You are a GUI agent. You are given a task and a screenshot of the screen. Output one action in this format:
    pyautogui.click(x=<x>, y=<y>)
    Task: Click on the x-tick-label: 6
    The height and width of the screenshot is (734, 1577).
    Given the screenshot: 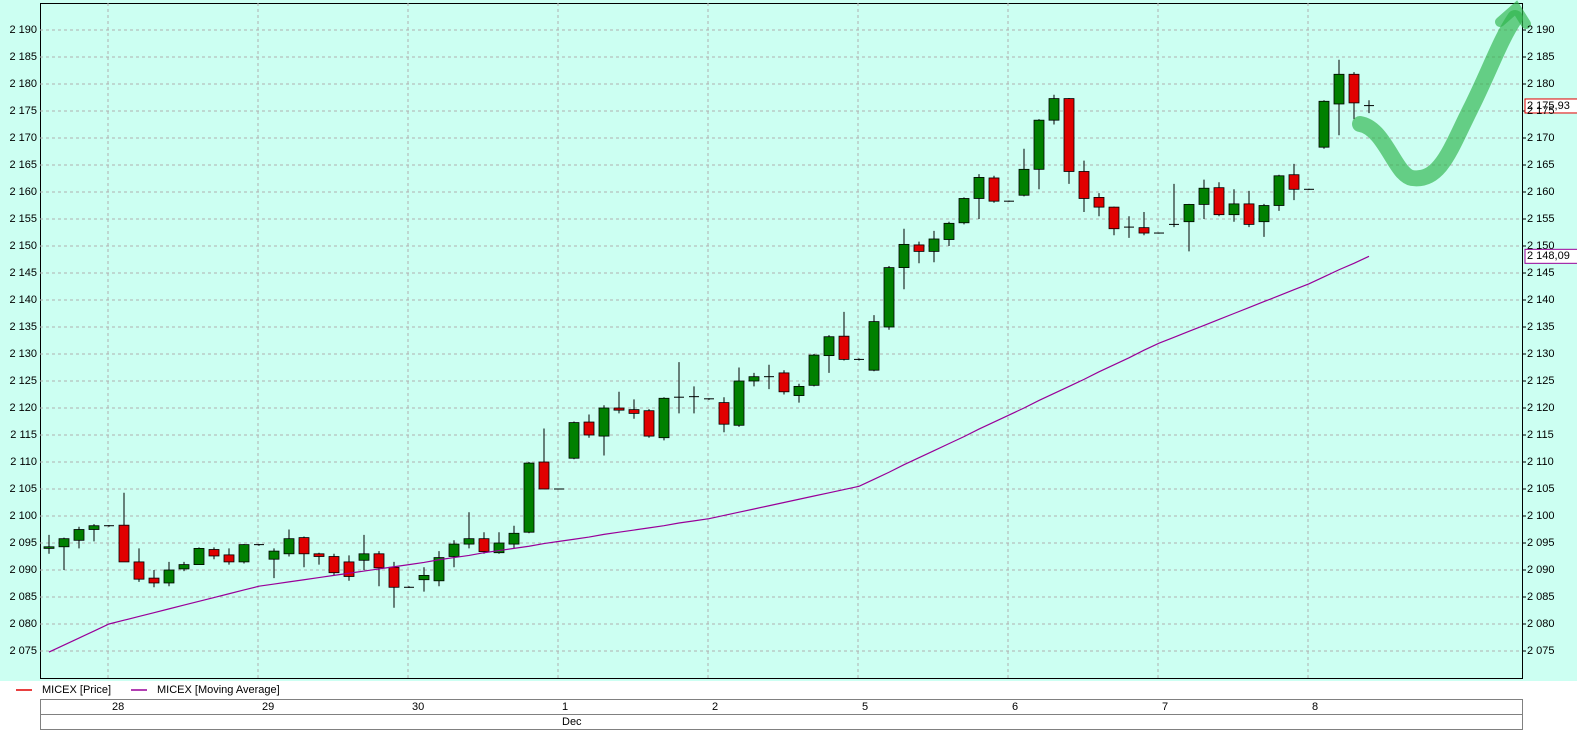 What is the action you would take?
    pyautogui.click(x=1015, y=707)
    